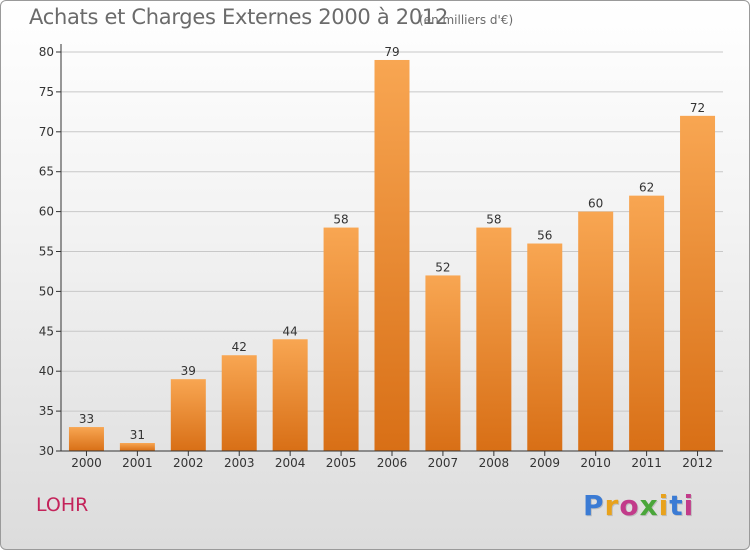 This screenshot has width=750, height=550. What do you see at coordinates (595, 463) in the screenshot?
I see `x-tick-label: 2010` at bounding box center [595, 463].